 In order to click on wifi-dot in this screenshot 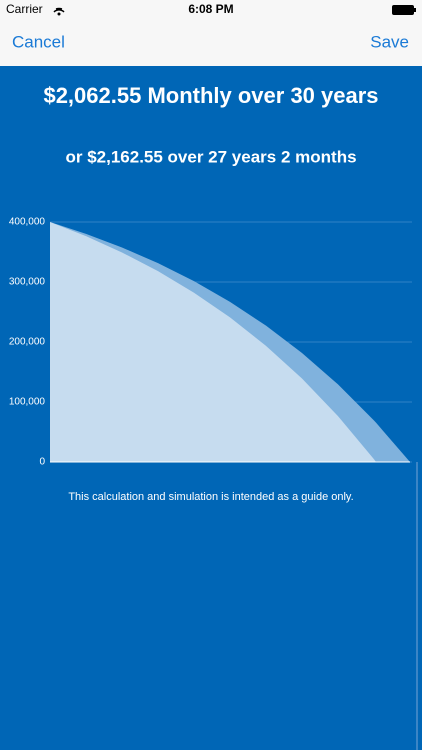, I will do `click(59, 14)`.